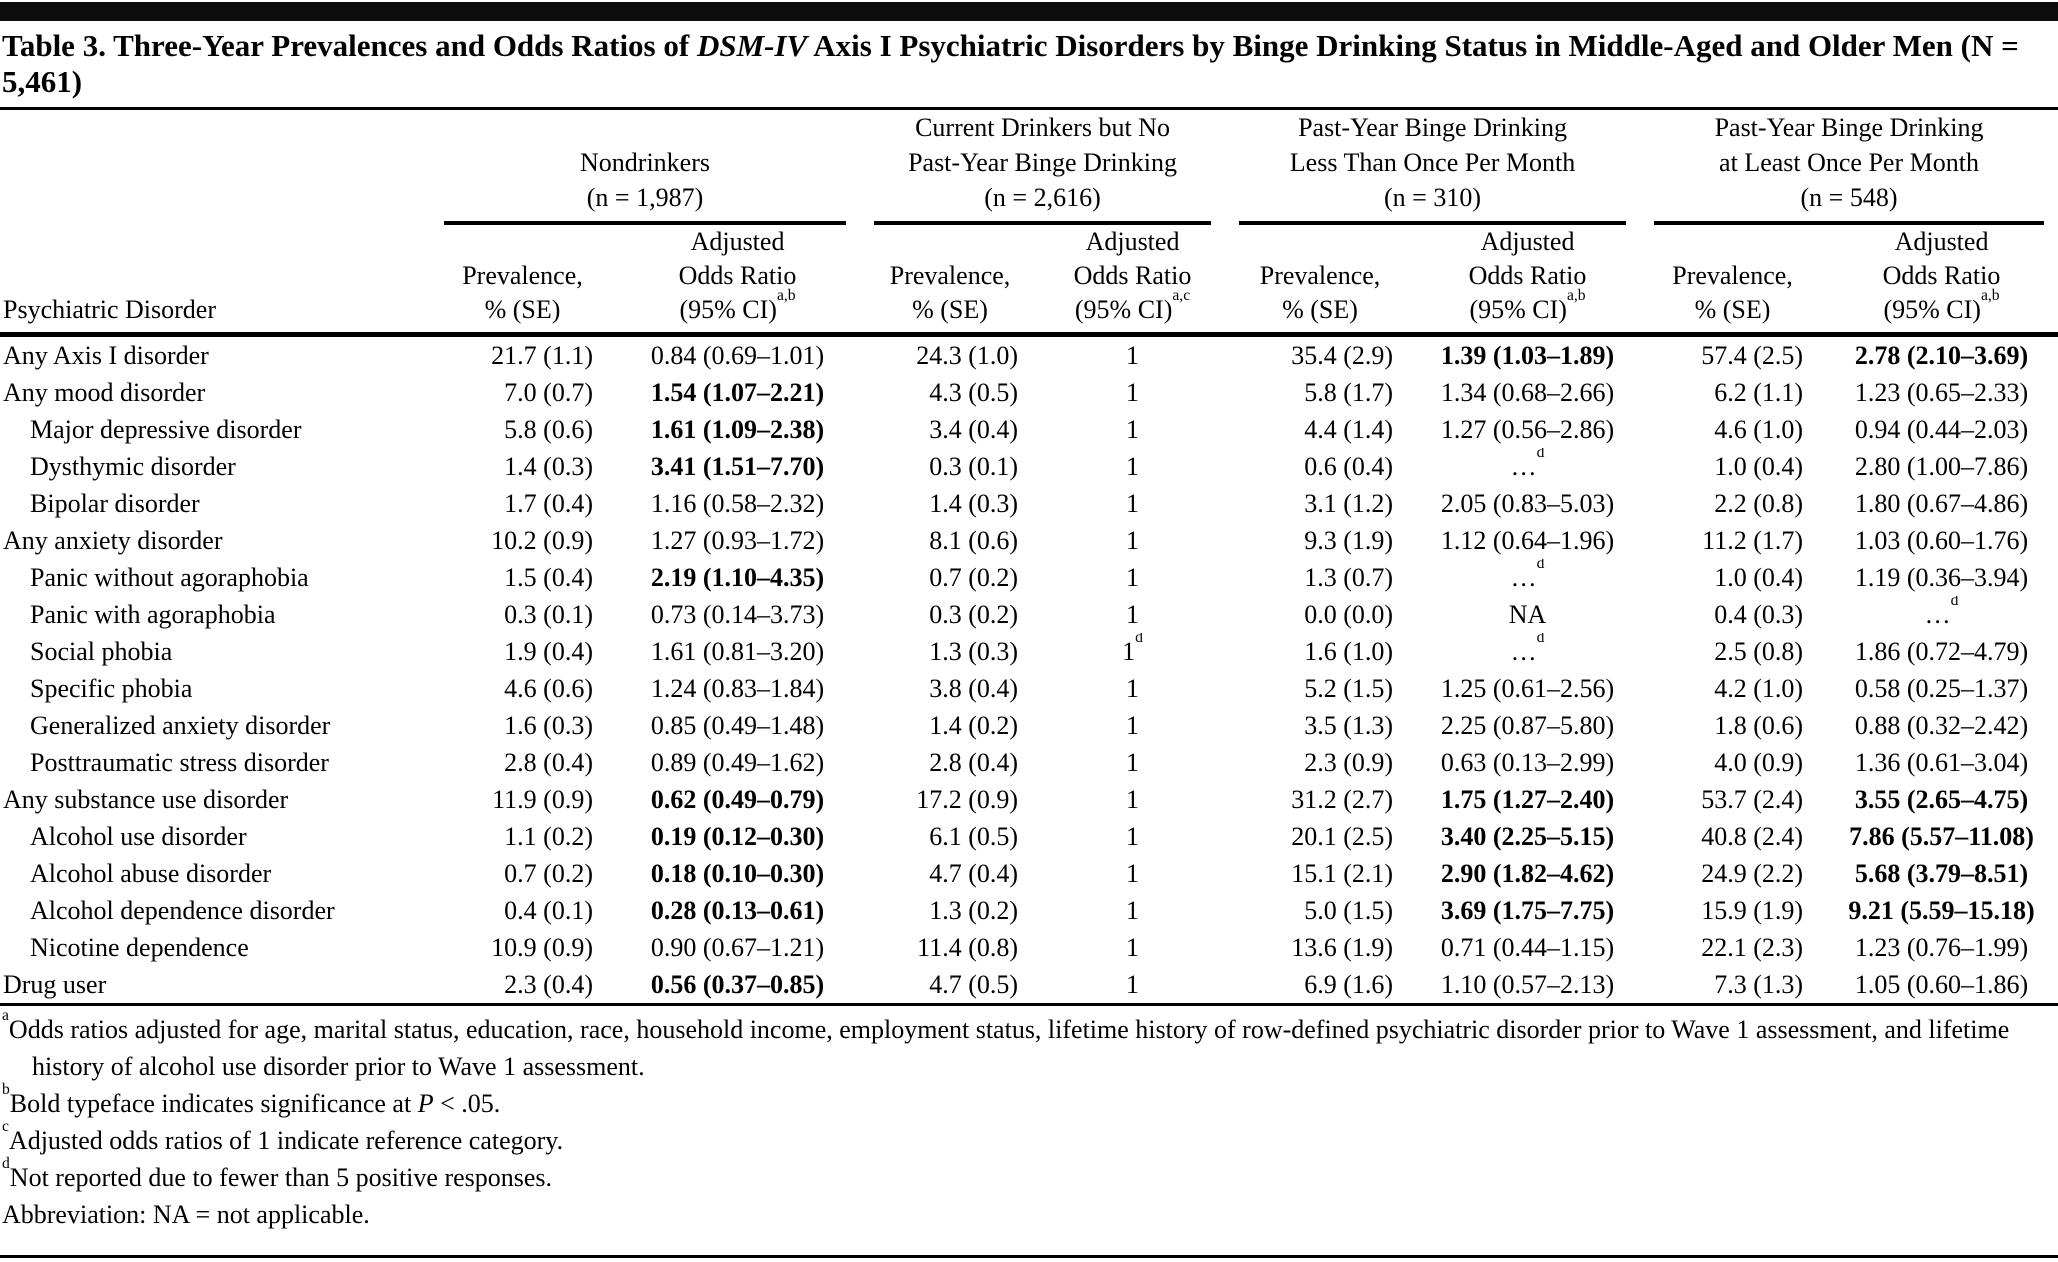 The height and width of the screenshot is (1262, 2058). What do you see at coordinates (548, 836) in the screenshot?
I see `prevalence-cell: 1.1 (0.2)` at bounding box center [548, 836].